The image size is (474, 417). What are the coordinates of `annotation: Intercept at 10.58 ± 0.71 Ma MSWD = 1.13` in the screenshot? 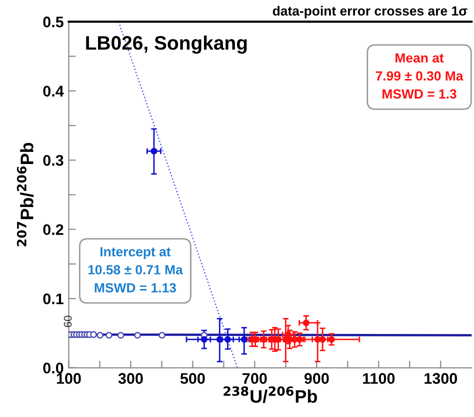 It's located at (135, 269).